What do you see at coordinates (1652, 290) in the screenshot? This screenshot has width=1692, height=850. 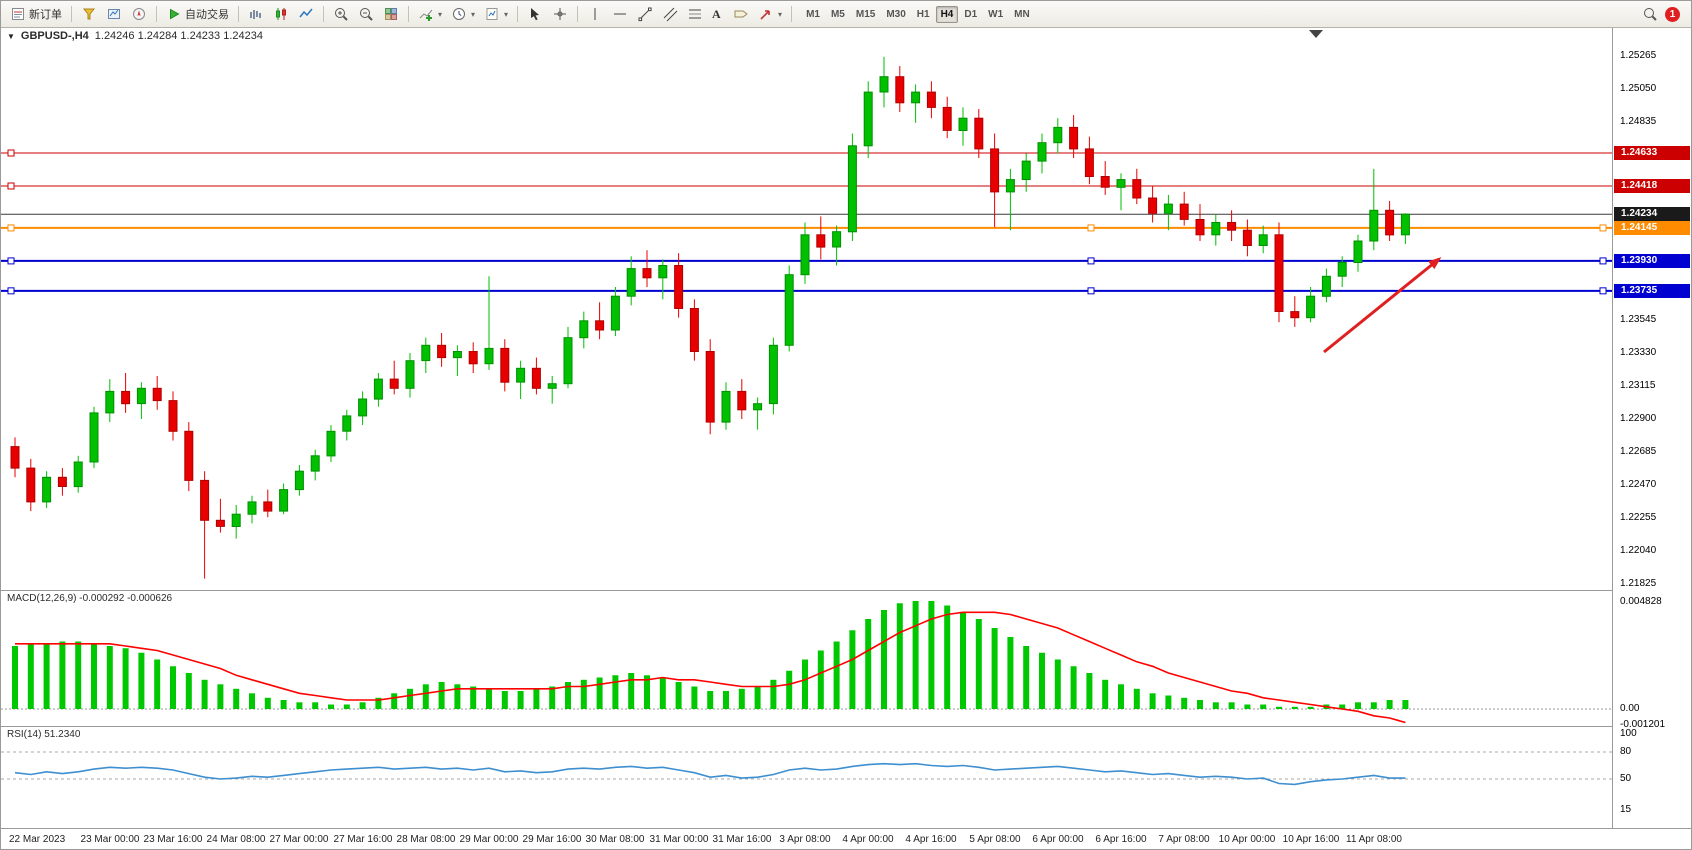 I see `price-line-badge: 1.23735` at bounding box center [1652, 290].